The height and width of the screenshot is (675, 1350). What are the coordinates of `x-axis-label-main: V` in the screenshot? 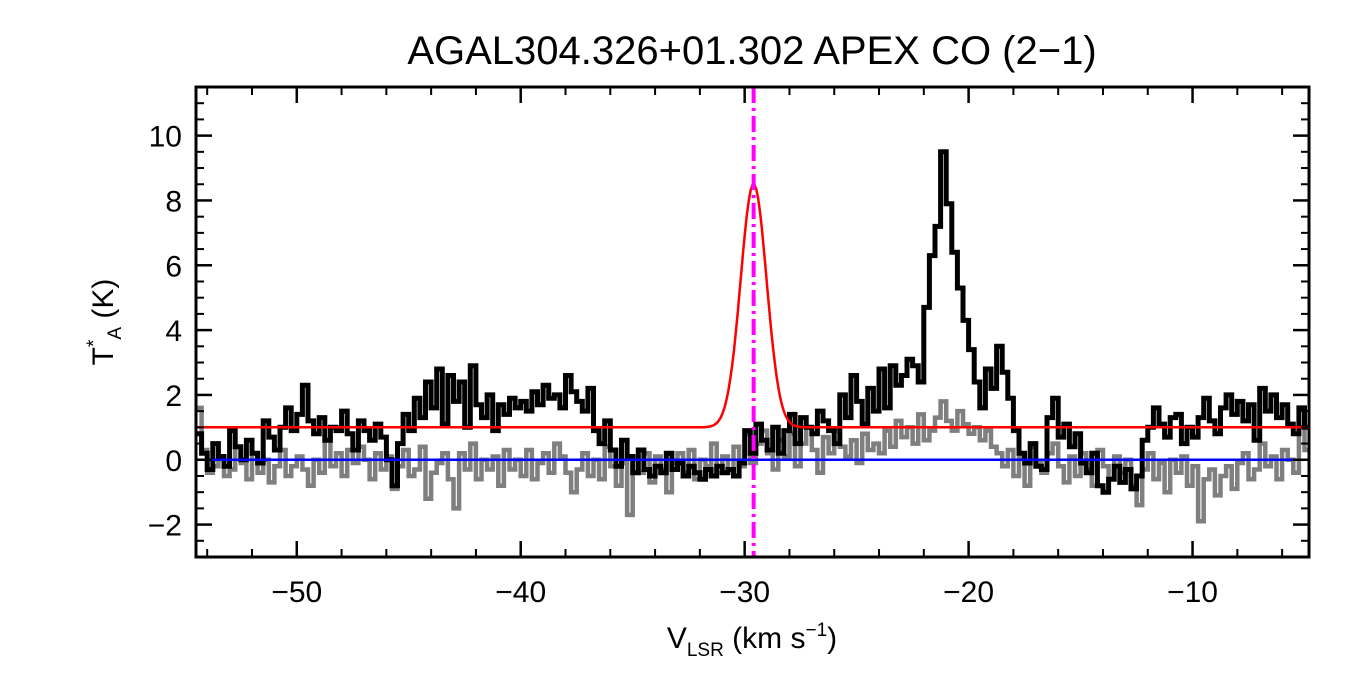 It's located at (677, 638).